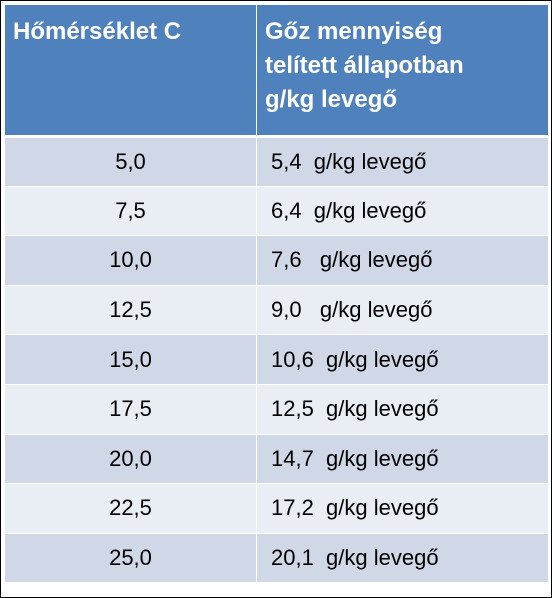 The image size is (552, 598). What do you see at coordinates (130, 558) in the screenshot?
I see `temperature-cell: 25,0` at bounding box center [130, 558].